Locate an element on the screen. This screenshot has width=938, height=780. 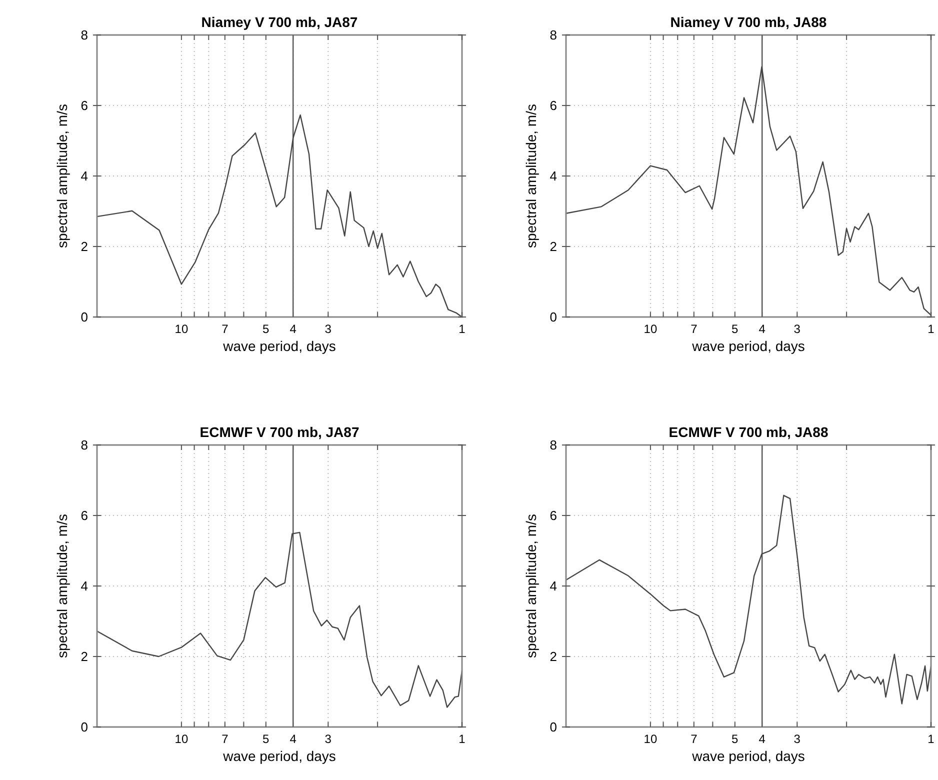
chart-title: Niamey V 700 mb, JA88 is located at coordinates (748, 22).